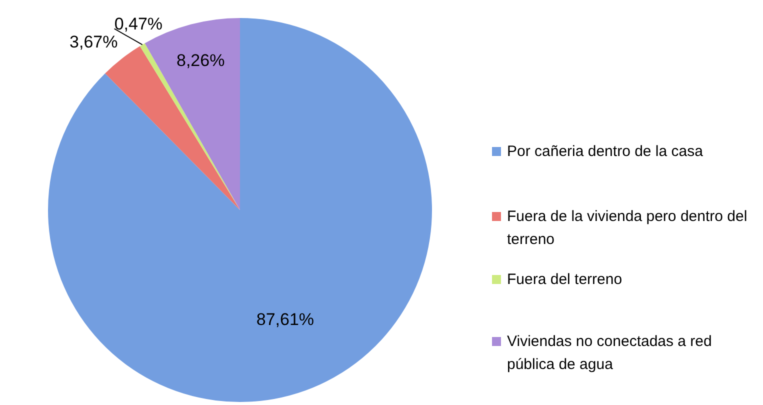 The height and width of the screenshot is (405, 763). I want to click on legend-label: Por cañeria dentro de la casa, so click(605, 152).